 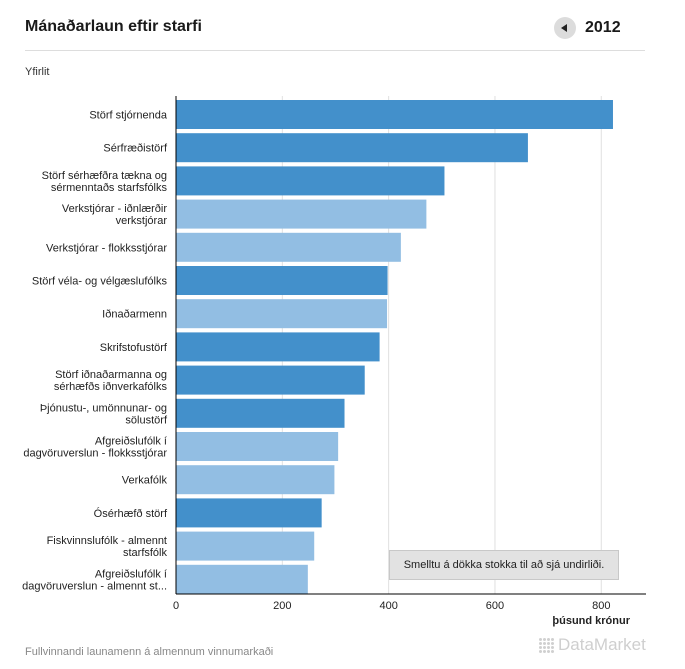 I want to click on category-label-13: Fiskvinnslufólk - almennt starfsfólk, so click(x=107, y=547).